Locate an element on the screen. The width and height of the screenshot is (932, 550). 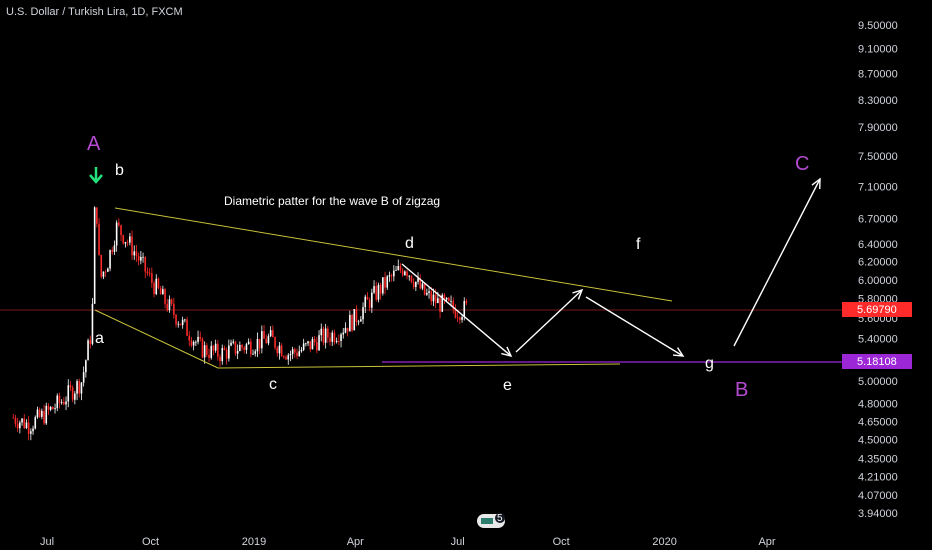
y-tick-label: 6.20000 is located at coordinates (878, 263).